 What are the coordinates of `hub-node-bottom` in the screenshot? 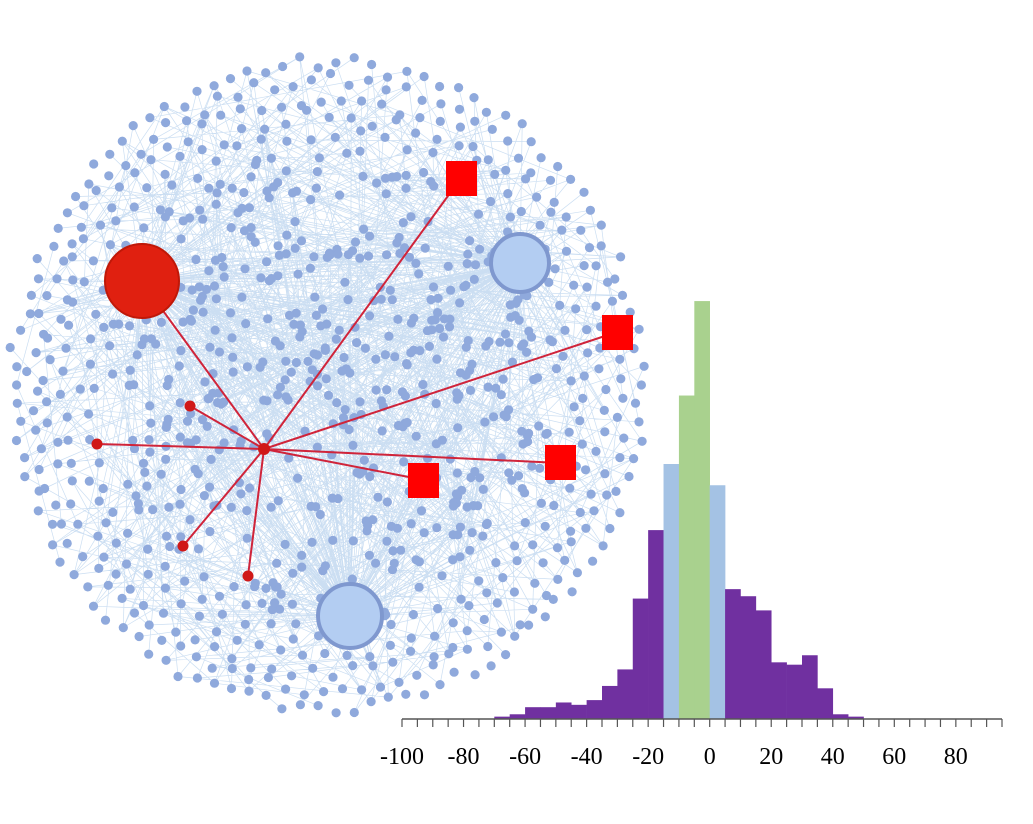 It's located at (350, 616).